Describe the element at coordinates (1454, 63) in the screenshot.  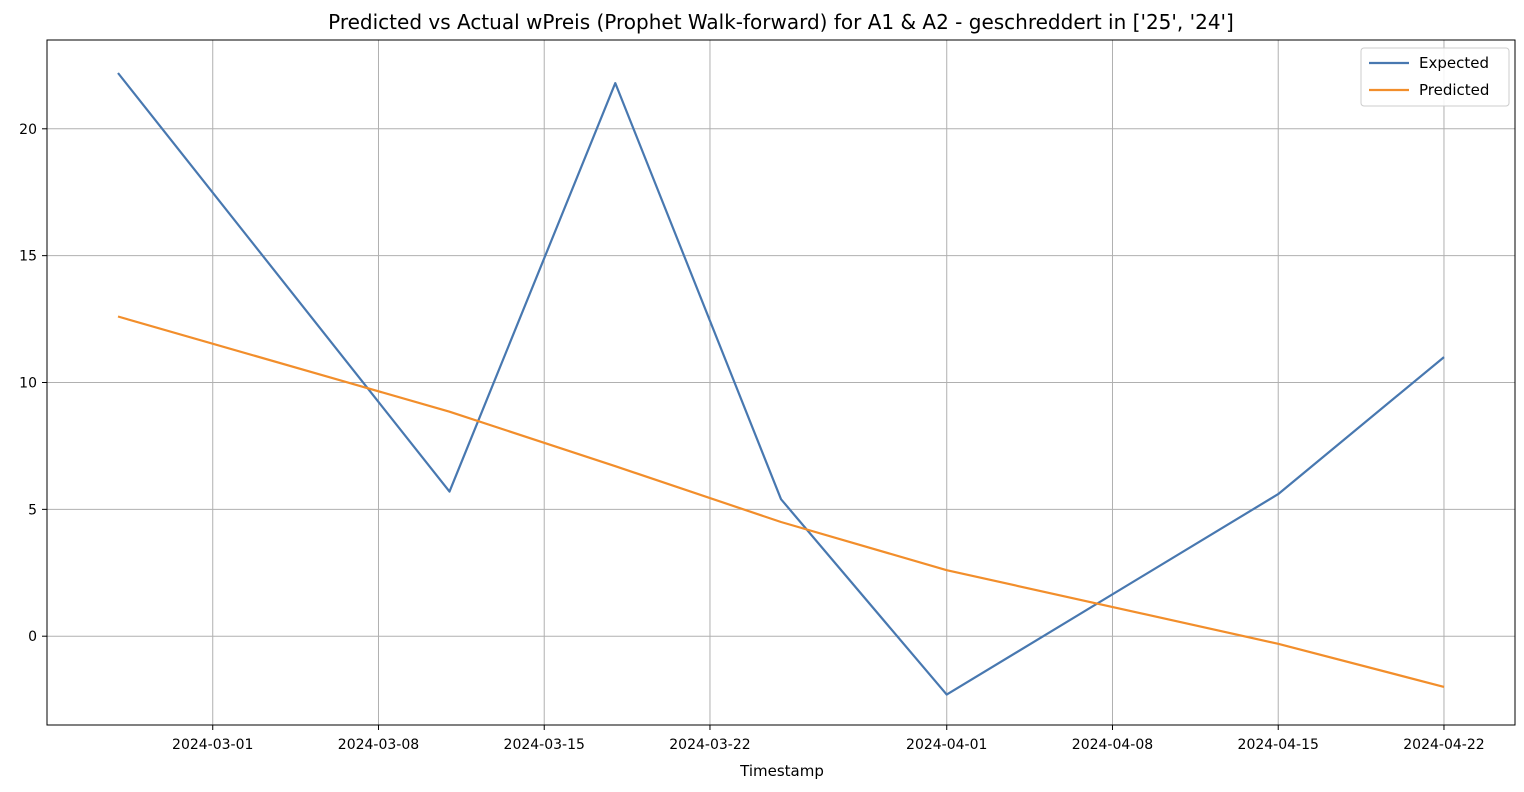
I see `legend-label-expected: Expected` at that location.